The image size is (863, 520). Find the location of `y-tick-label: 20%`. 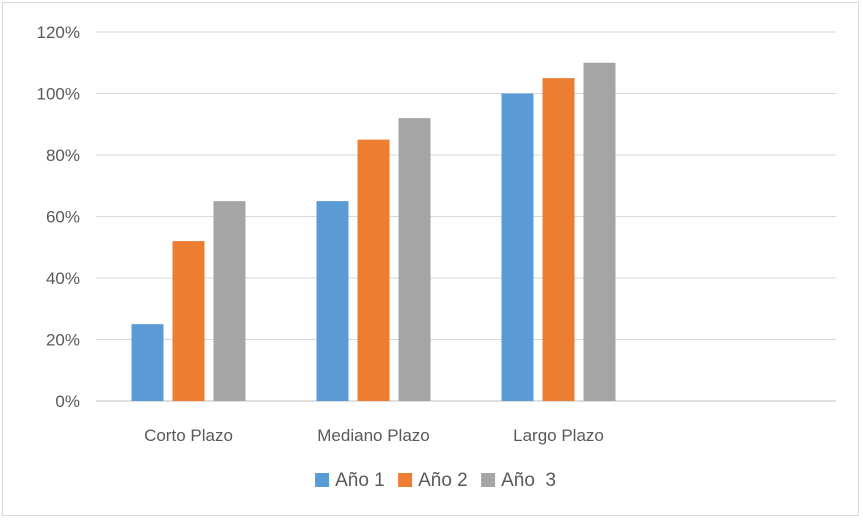

y-tick-label: 20% is located at coordinates (63, 340).